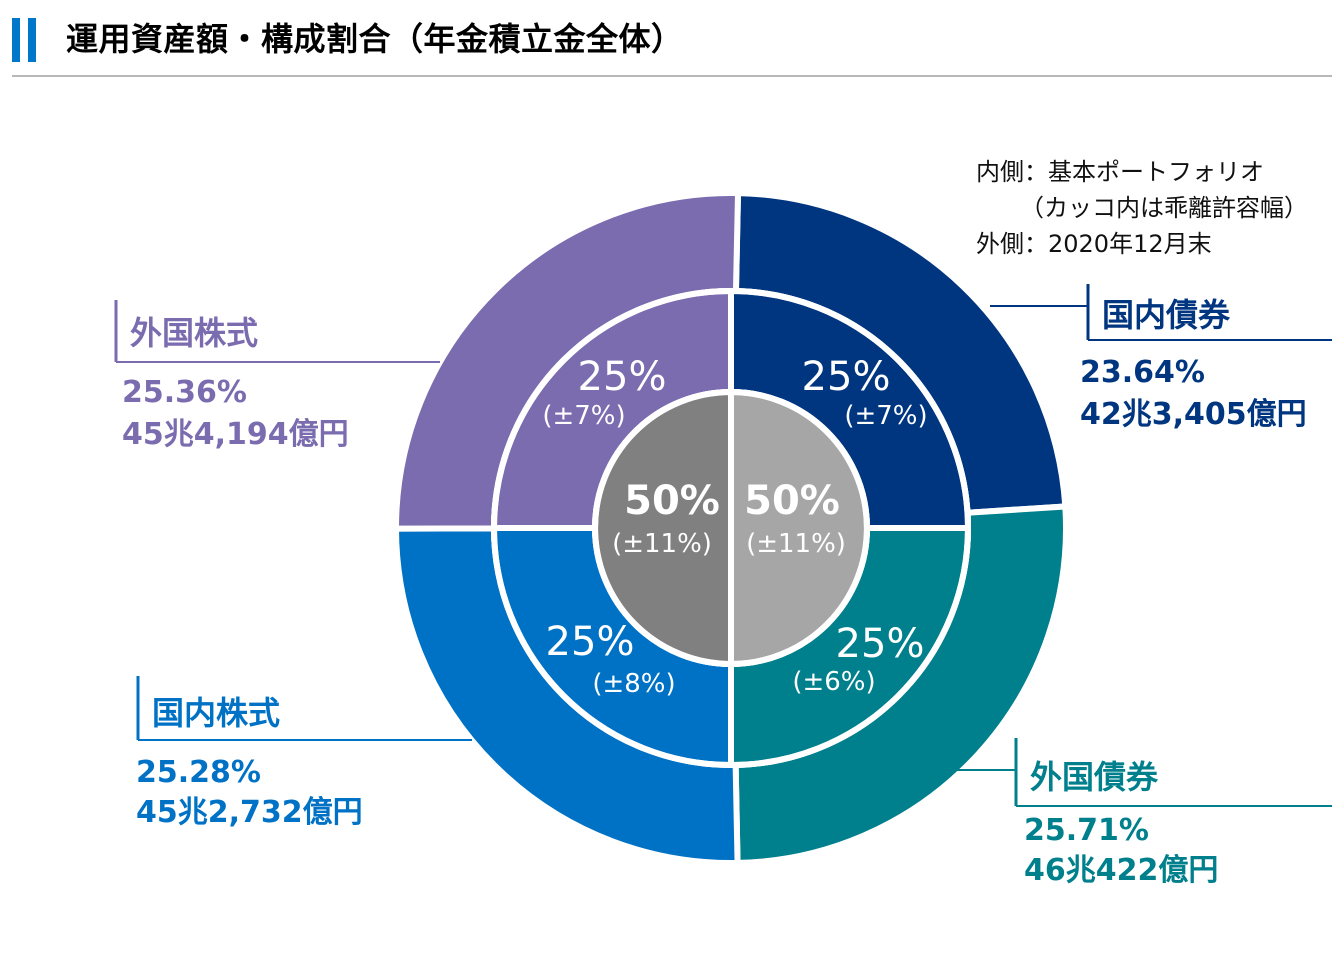 Image resolution: width=1332 pixels, height=970 pixels. What do you see at coordinates (375, 39) in the screenshot?
I see `page-title: 運用資産額・構成割合（年金積立金全体）` at bounding box center [375, 39].